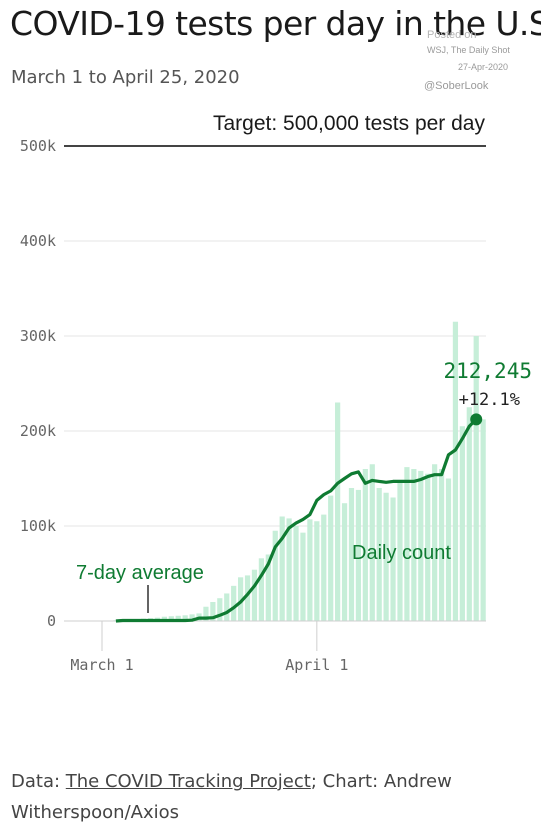  Describe the element at coordinates (51, 621) in the screenshot. I see `y-tick-label: 0` at that location.